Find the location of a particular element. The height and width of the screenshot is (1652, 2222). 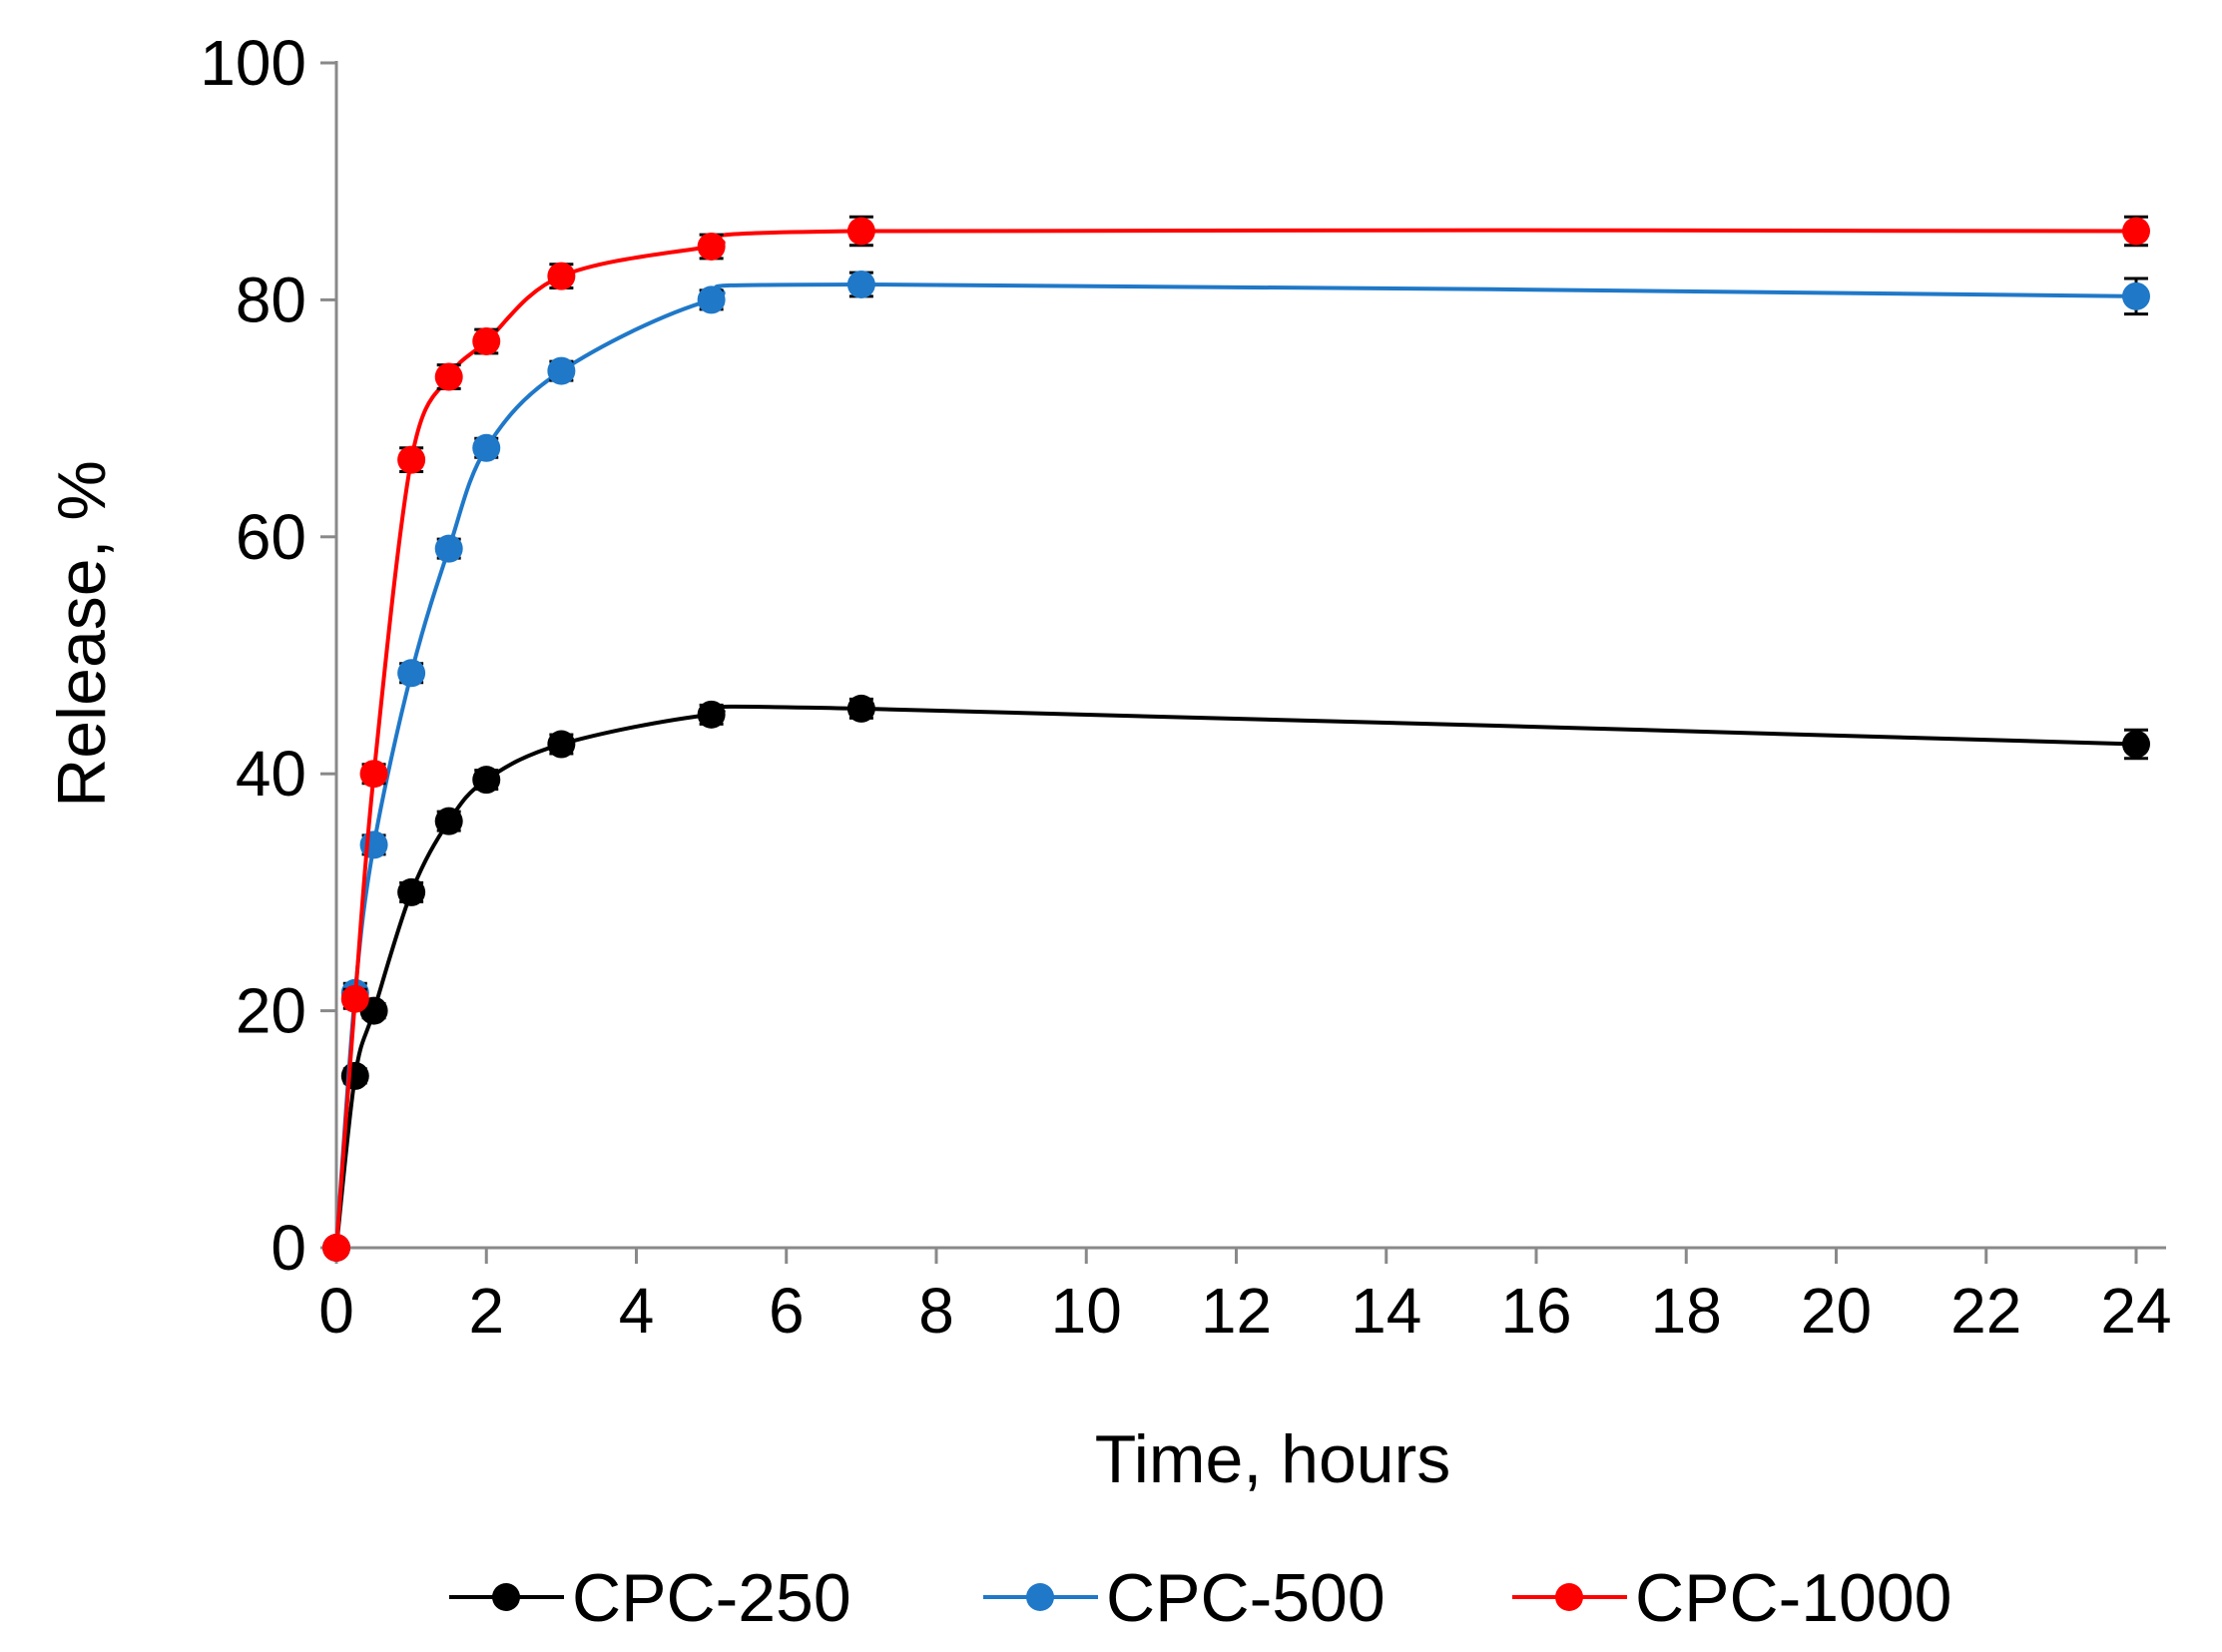

y-tick-label: 40 is located at coordinates (271, 774).